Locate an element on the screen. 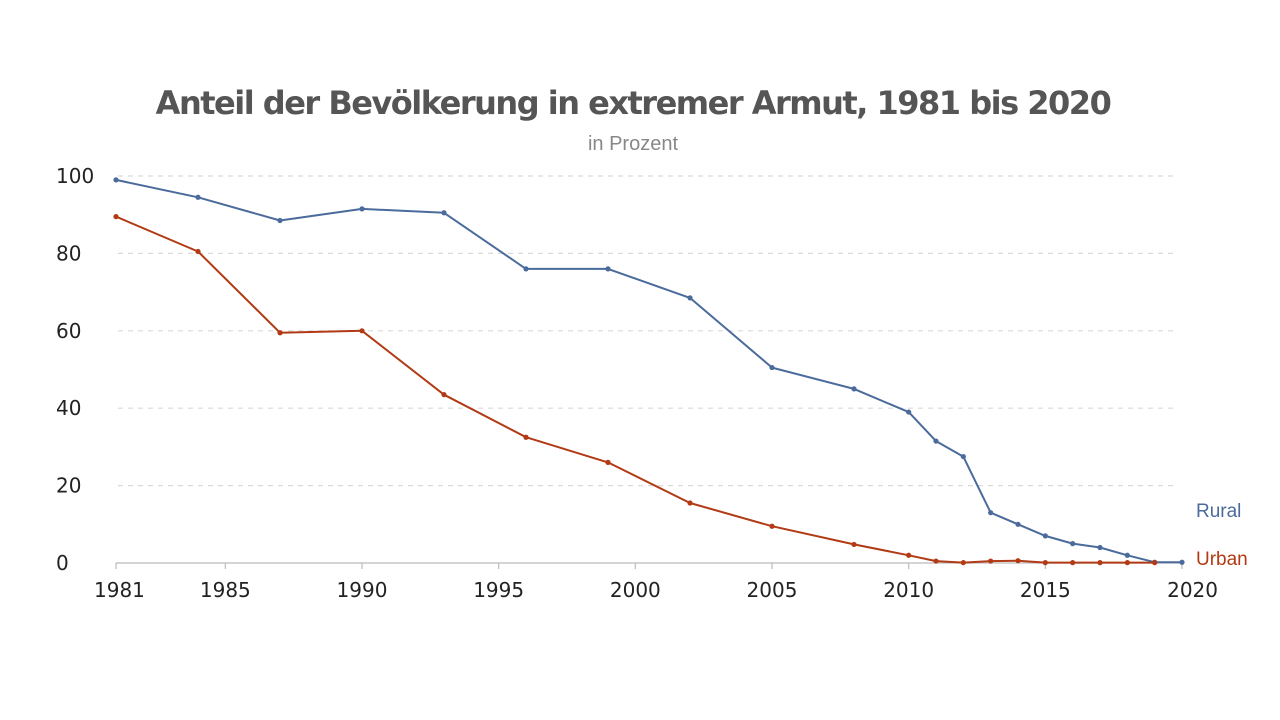  x-tick-label: 1990 is located at coordinates (362, 590).